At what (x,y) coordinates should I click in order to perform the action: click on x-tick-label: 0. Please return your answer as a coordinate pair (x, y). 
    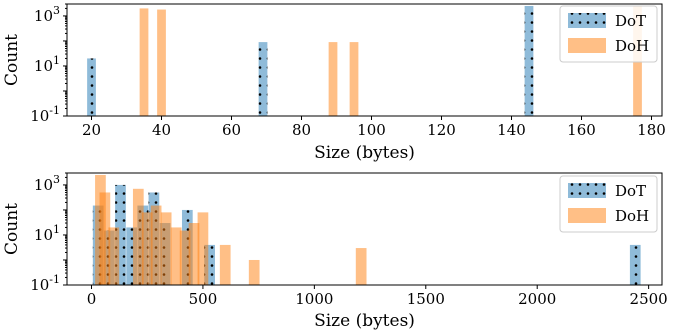
    Looking at the image, I should click on (92, 299).